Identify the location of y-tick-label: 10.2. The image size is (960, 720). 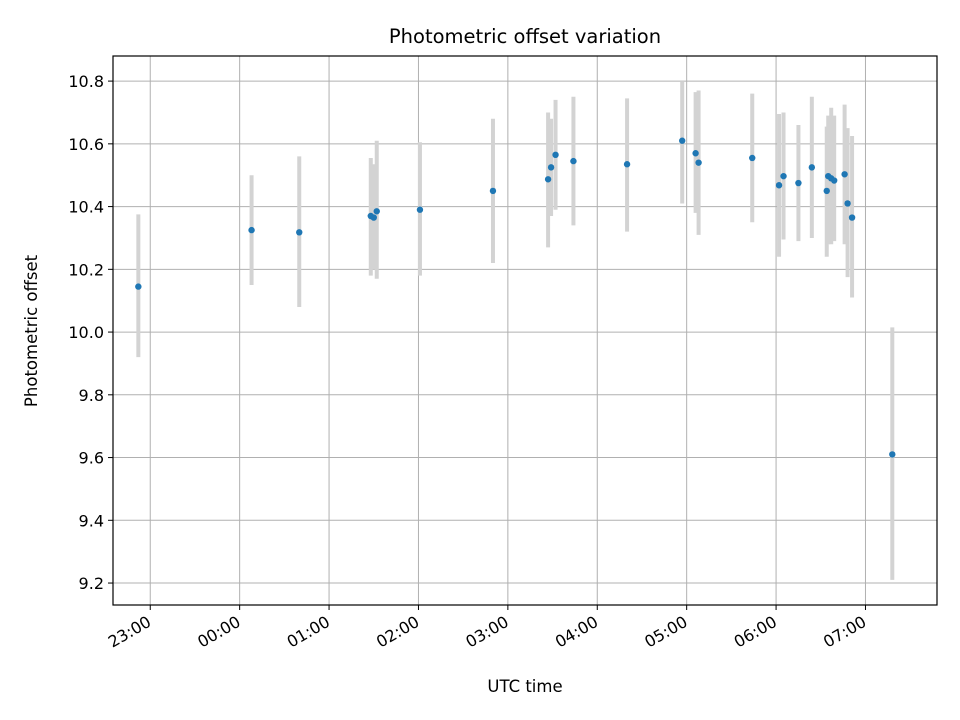
(86, 269).